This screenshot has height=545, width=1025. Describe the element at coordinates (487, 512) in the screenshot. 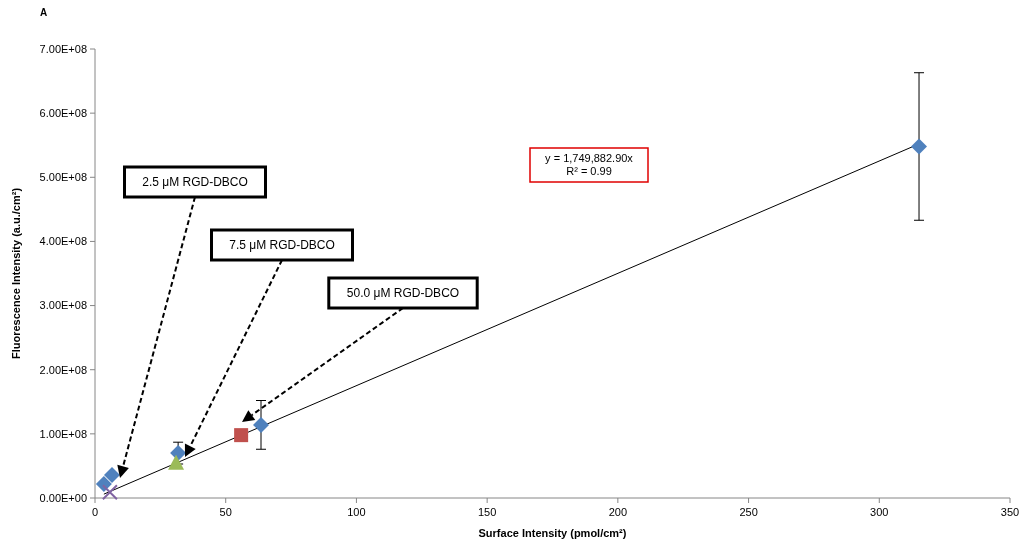

I see `x-tick-label: 150` at that location.